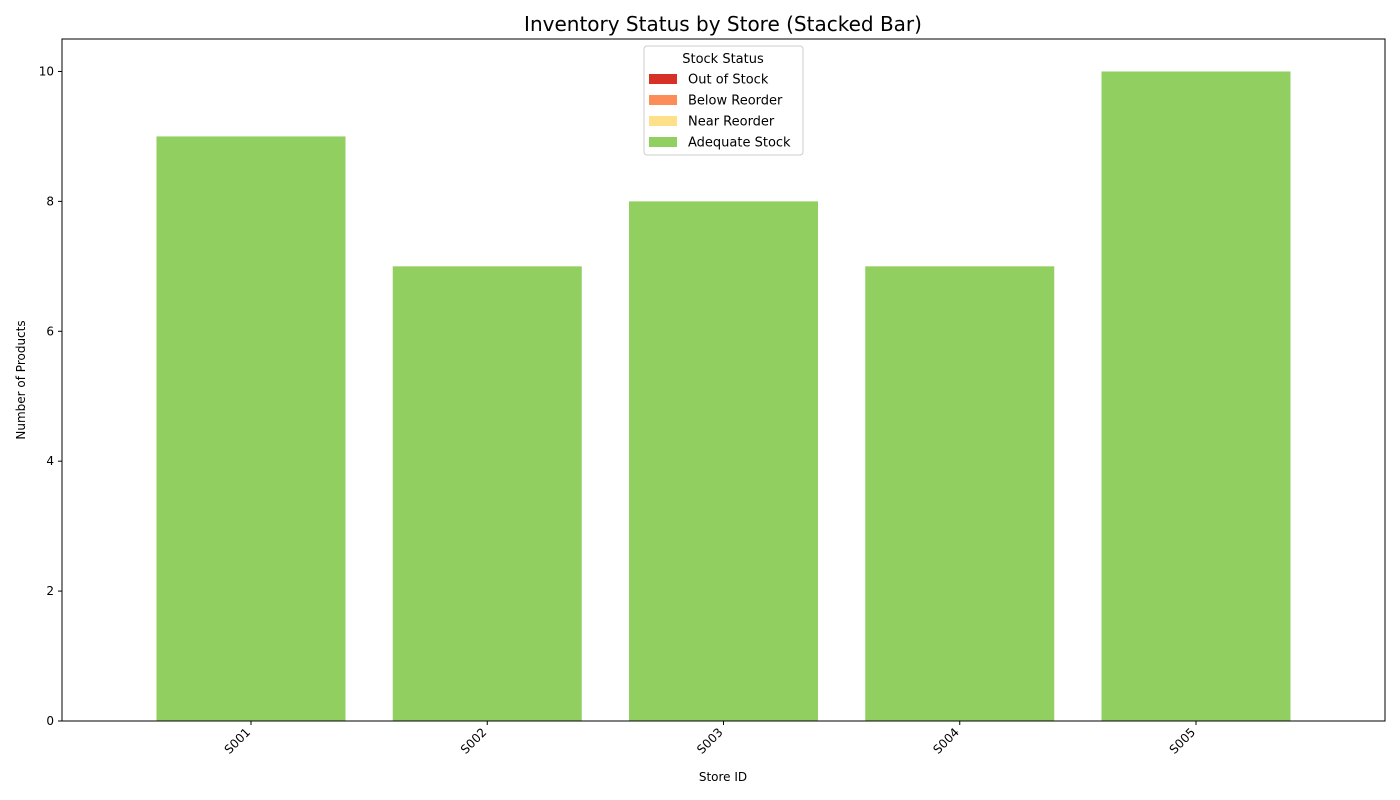 The height and width of the screenshot is (800, 1400). I want to click on legend-label-3: Adequate Stock, so click(739, 143).